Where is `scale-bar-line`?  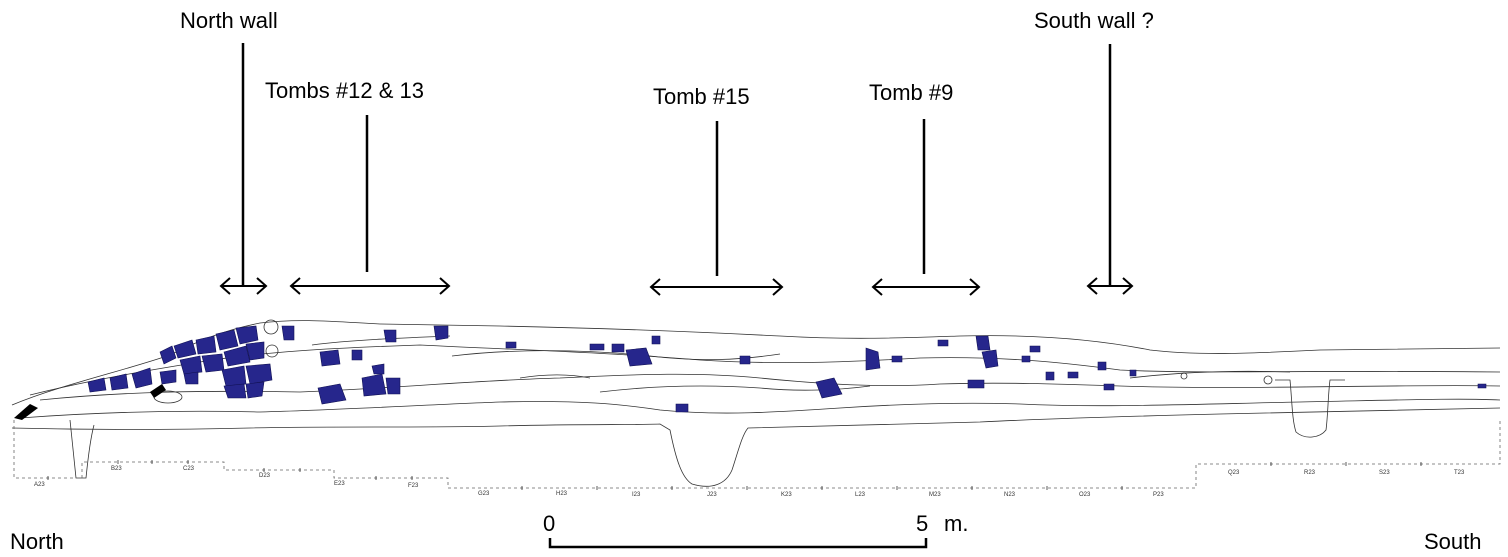
scale-bar-line is located at coordinates (738, 543).